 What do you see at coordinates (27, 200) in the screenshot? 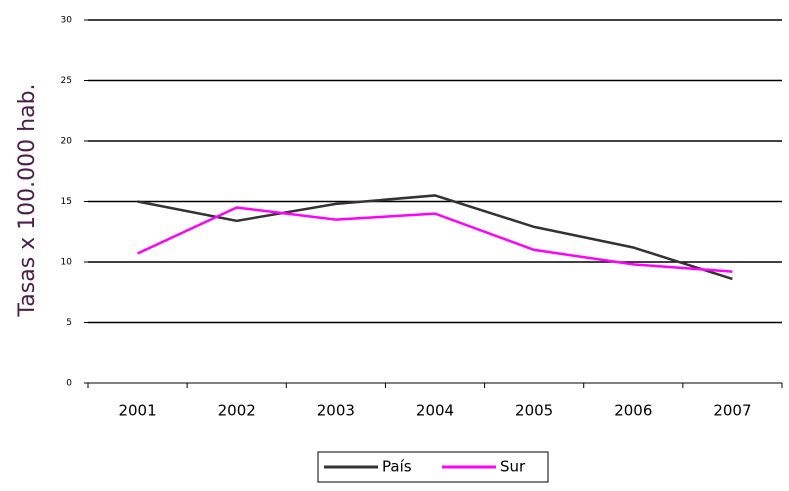
I see `y-axis-label: Tasas x 100.000 hab.` at bounding box center [27, 200].